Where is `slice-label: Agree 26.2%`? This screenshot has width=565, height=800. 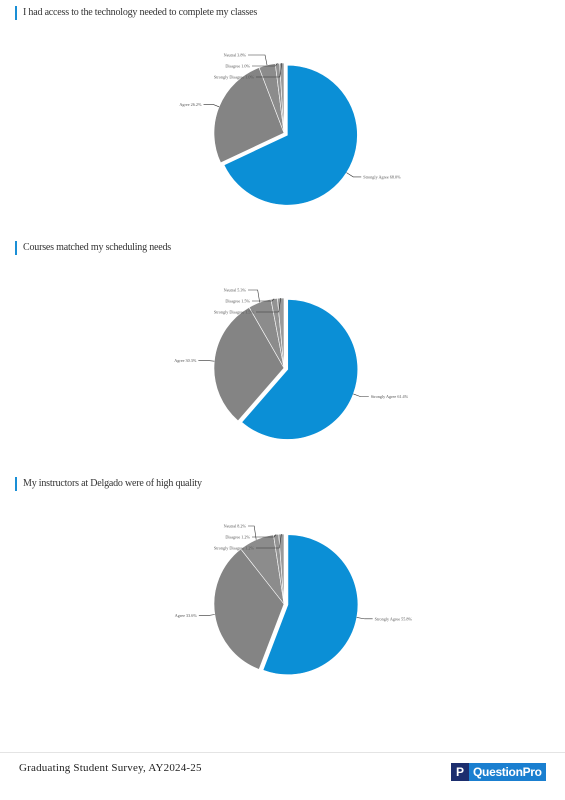
slice-label: Agree 26.2% is located at coordinates (190, 104).